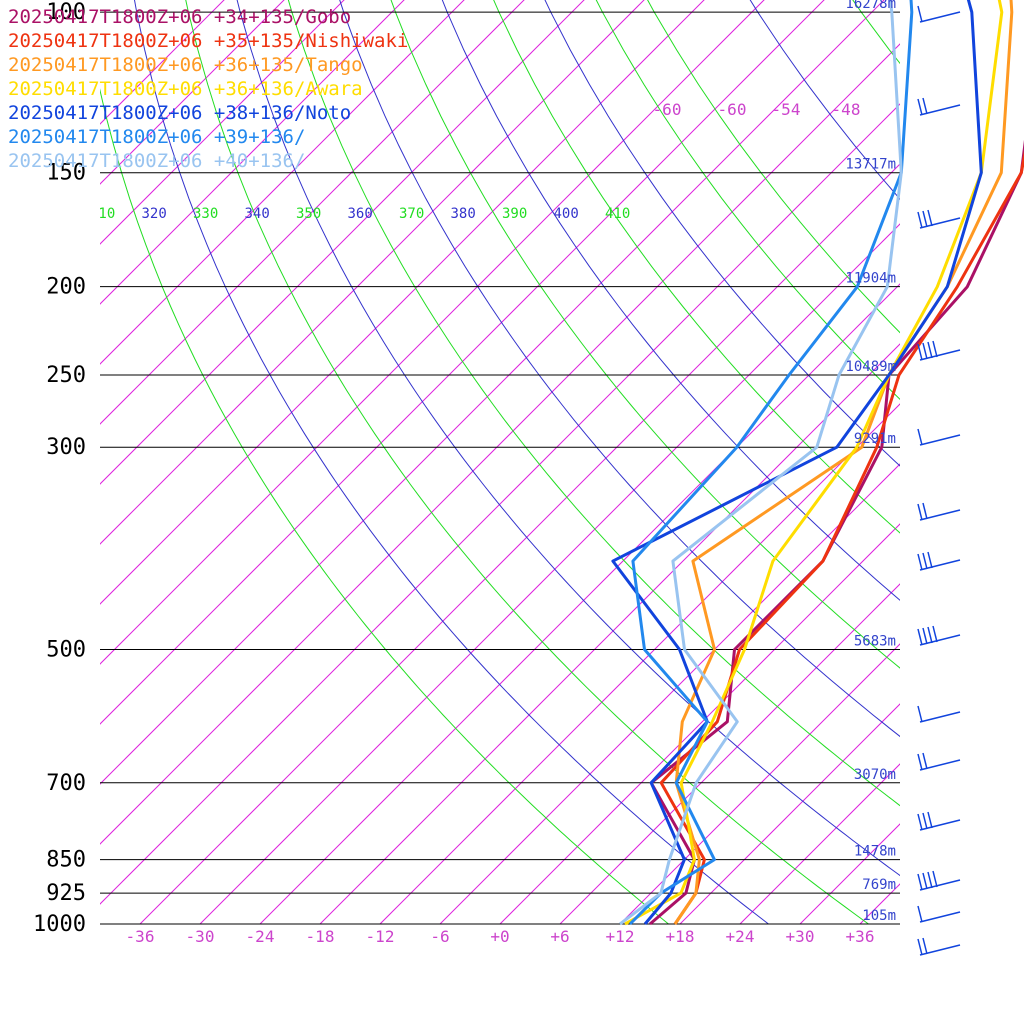 The width and height of the screenshot is (1024, 1024). What do you see at coordinates (66, 173) in the screenshot?
I see `pressure-label: 150` at bounding box center [66, 173].